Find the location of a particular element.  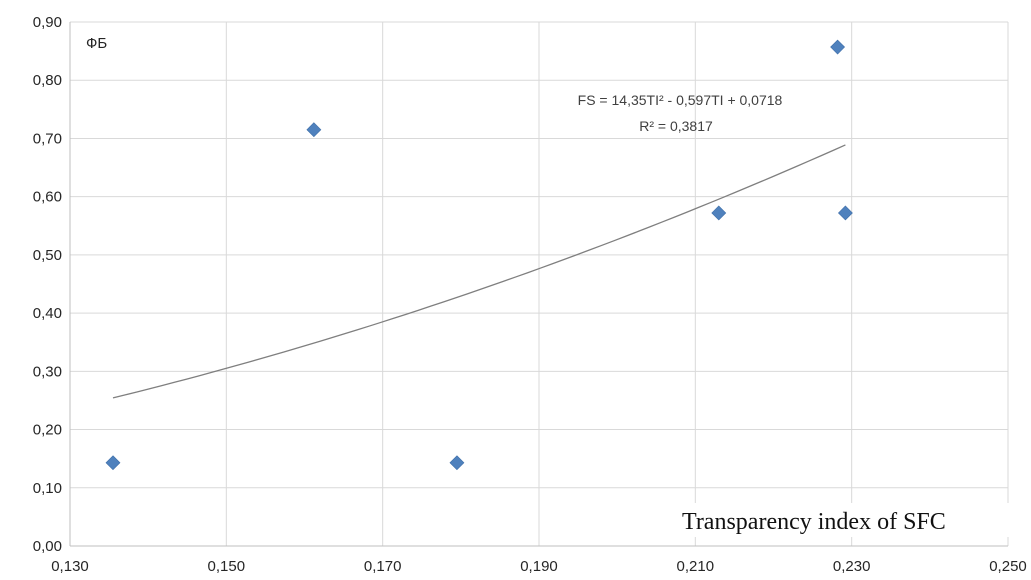

y-tick-labels: 0,00 0,10 0,20 0,30 0,40 0,50 0,60 0,70 0,80 0,90 is located at coordinates (47, 284).